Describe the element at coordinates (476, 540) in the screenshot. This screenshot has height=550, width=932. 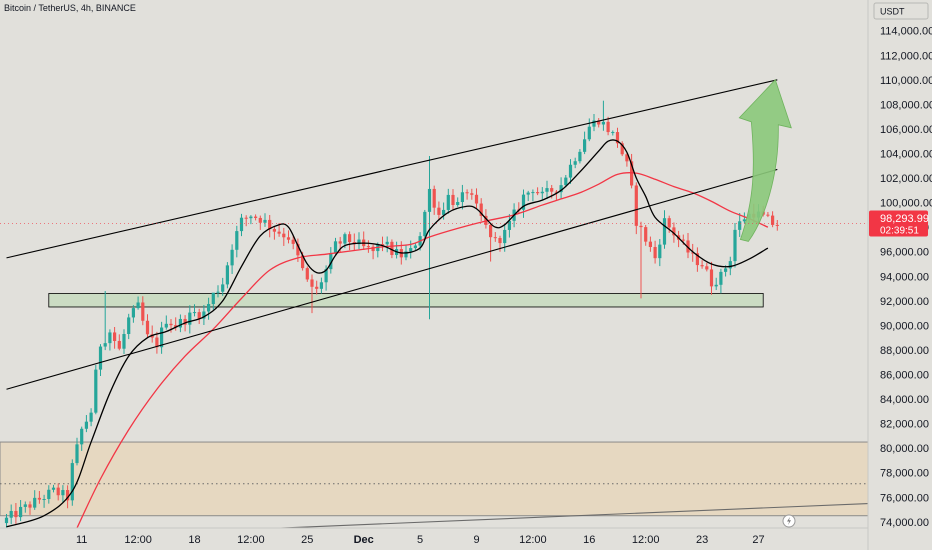
I see `x-tick-label: 9` at that location.